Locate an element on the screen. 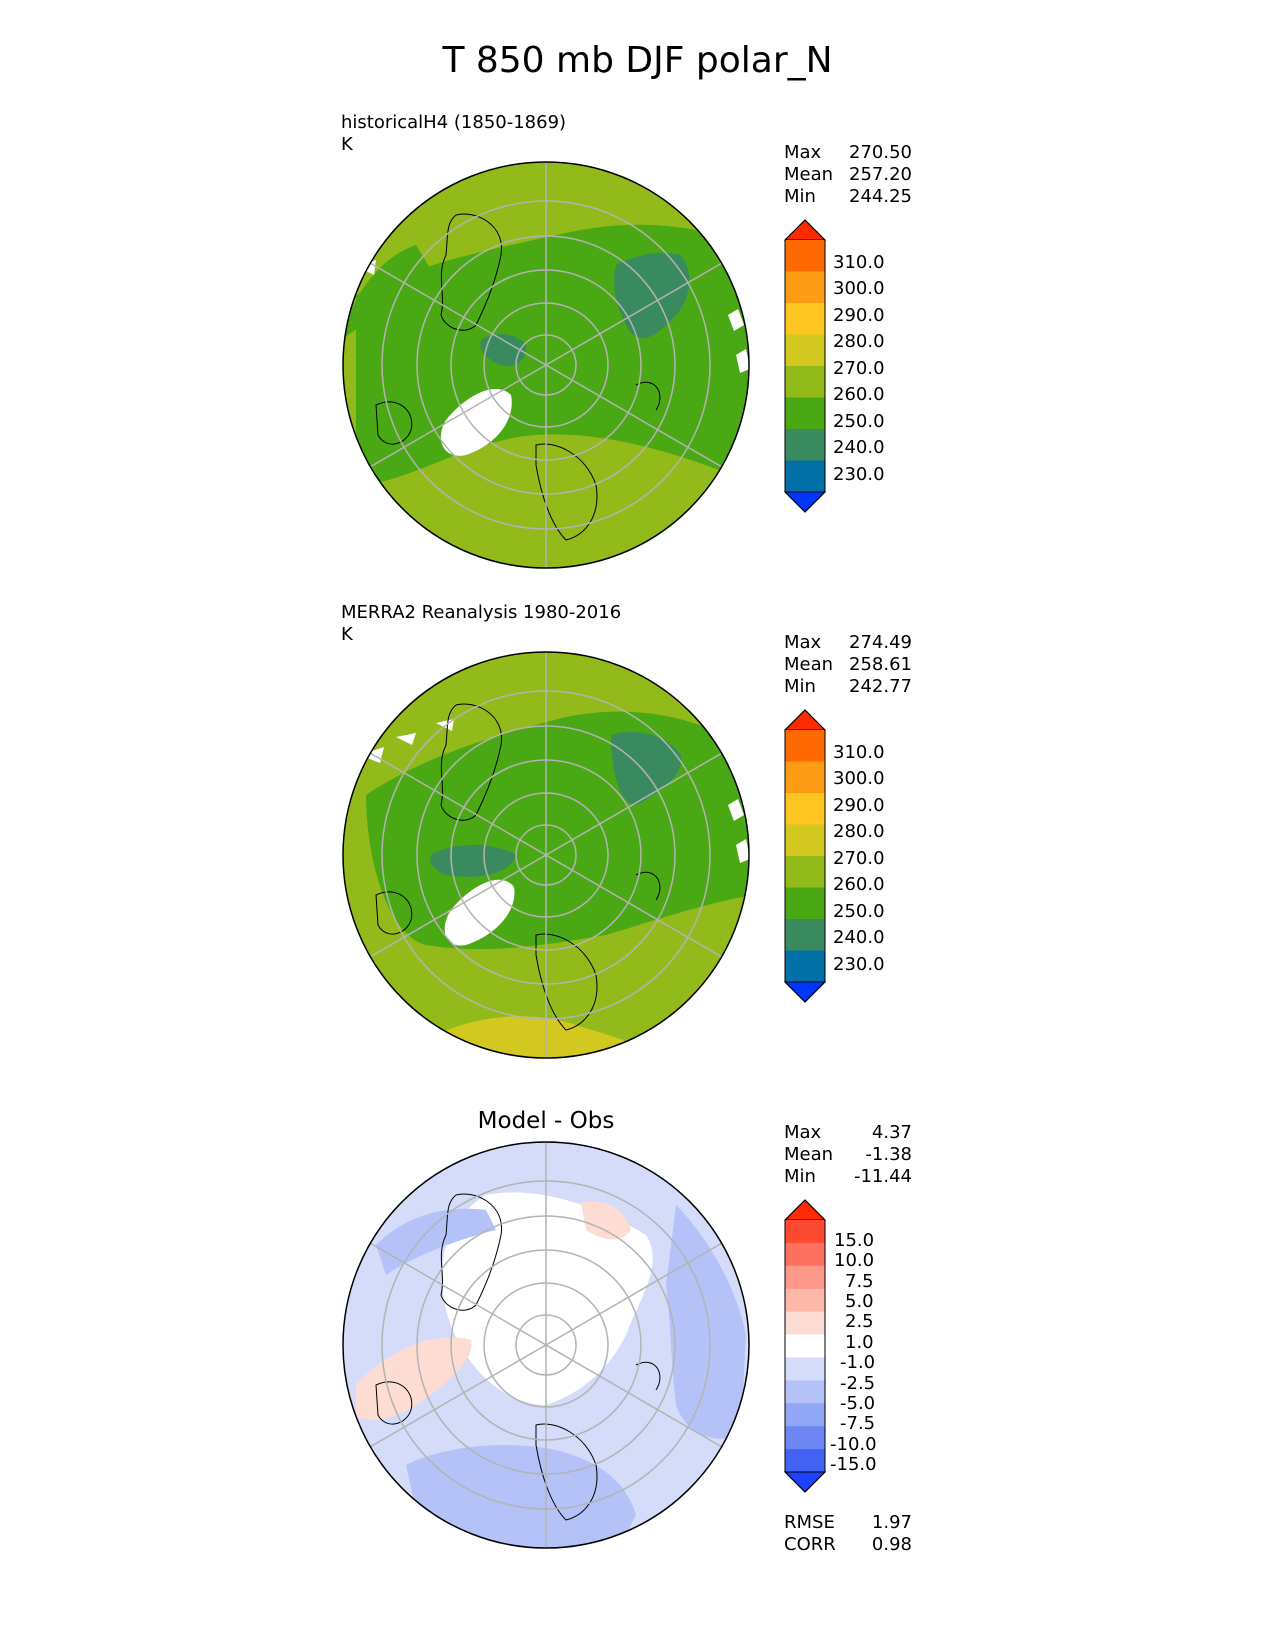  panel-3-cb-label: -1.0 is located at coordinates (858, 1362).